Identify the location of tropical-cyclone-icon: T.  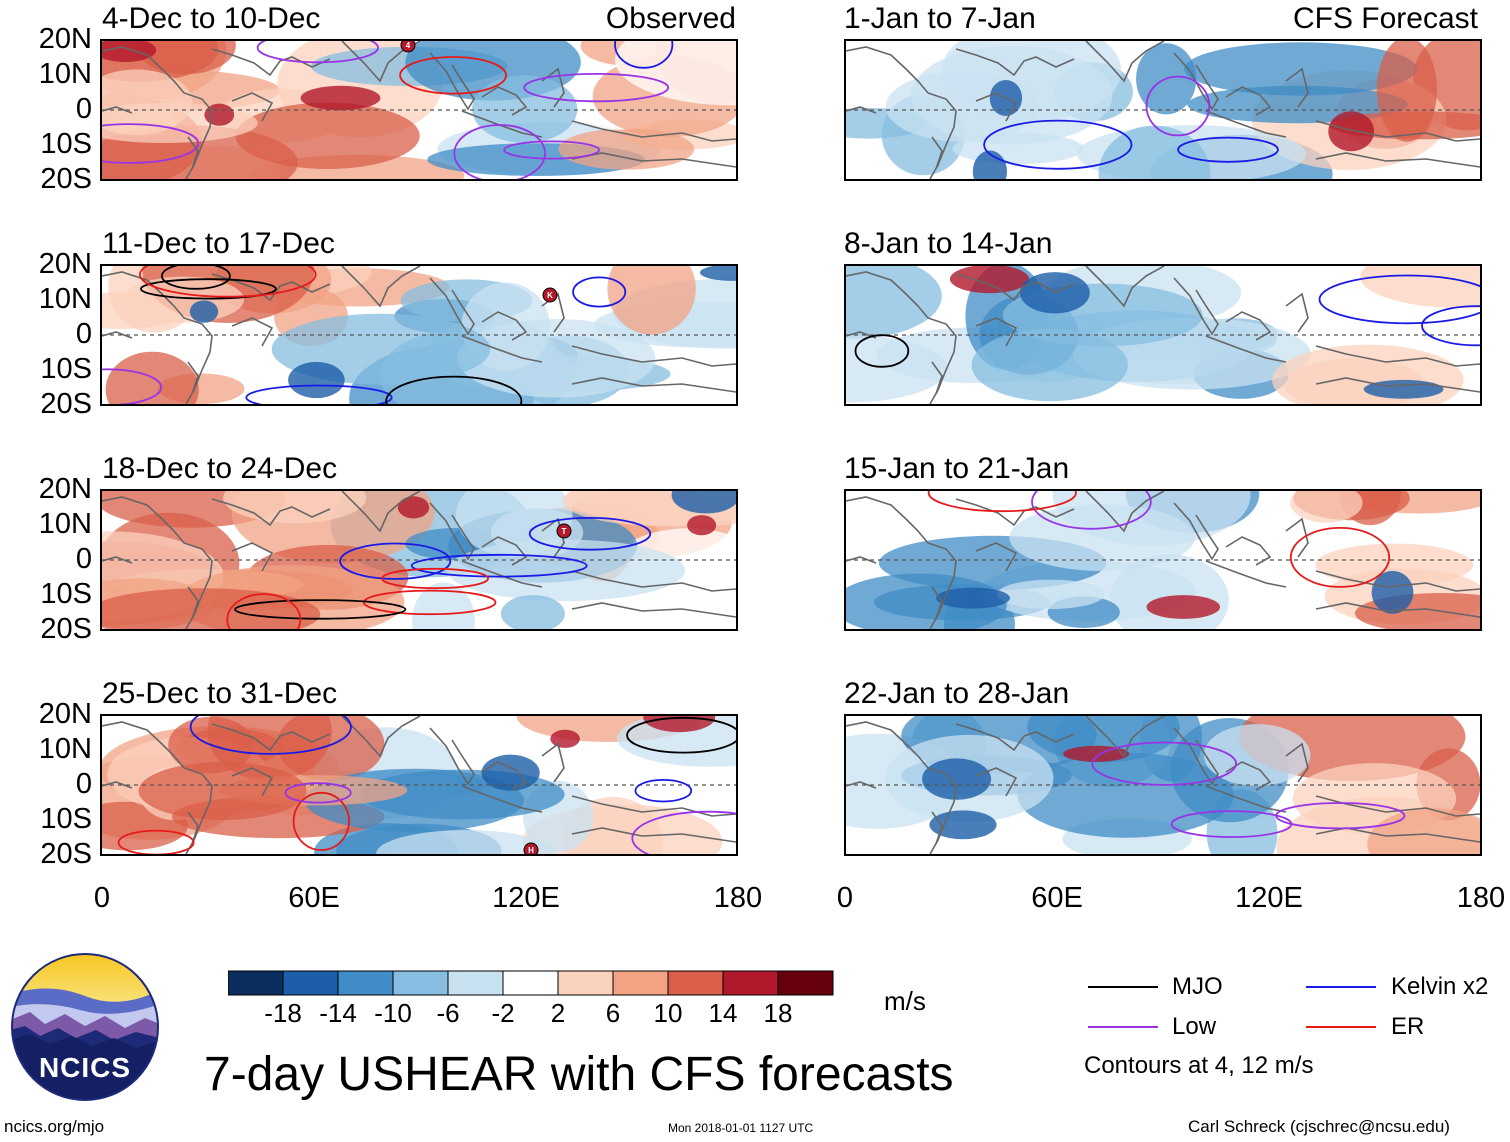
(564, 531).